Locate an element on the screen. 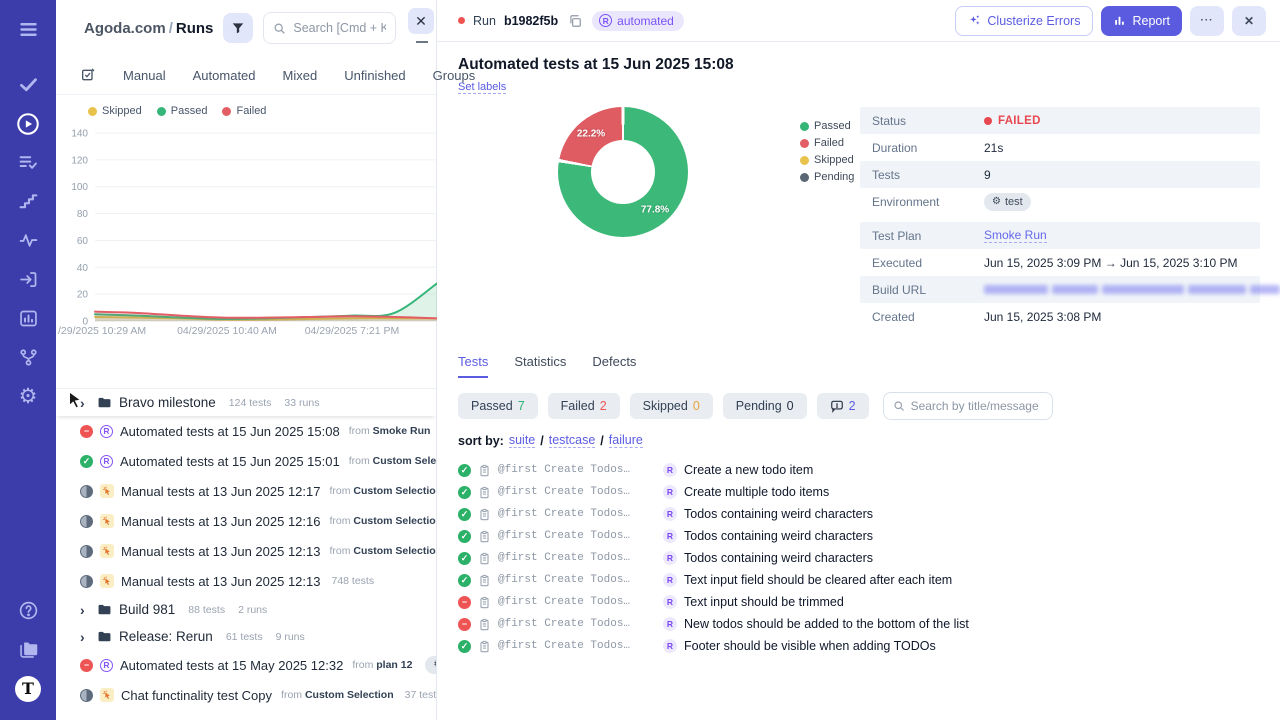  more-actions-button: ··· is located at coordinates (1207, 20).